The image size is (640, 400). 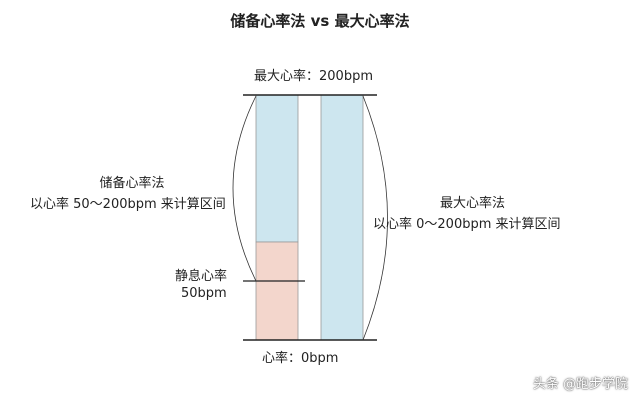 I want to click on zero-heart-rate-label: 心率：0bpm, so click(x=300, y=358).